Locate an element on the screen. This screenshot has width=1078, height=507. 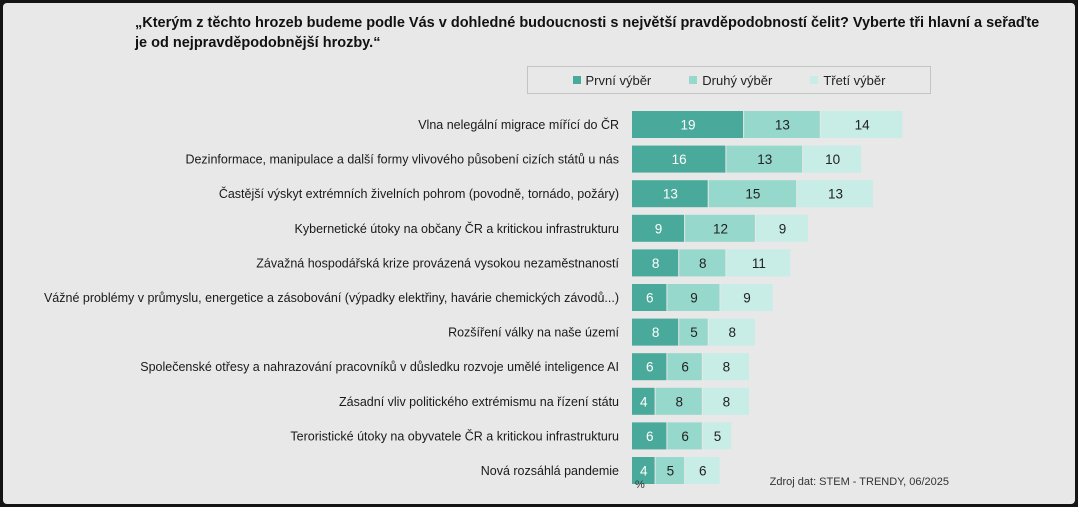
data-source-note: Zdroj dat: STEM - TRENDY, 06/2025 is located at coordinates (859, 482).